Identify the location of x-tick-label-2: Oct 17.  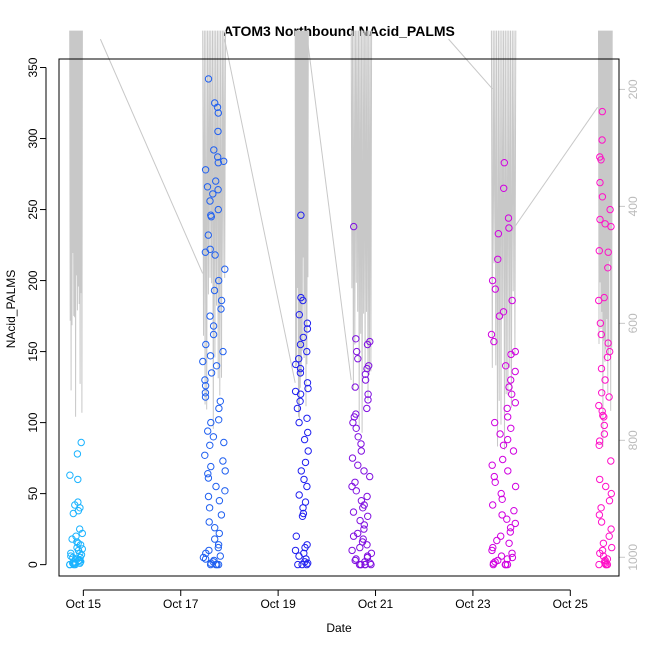
(181, 604).